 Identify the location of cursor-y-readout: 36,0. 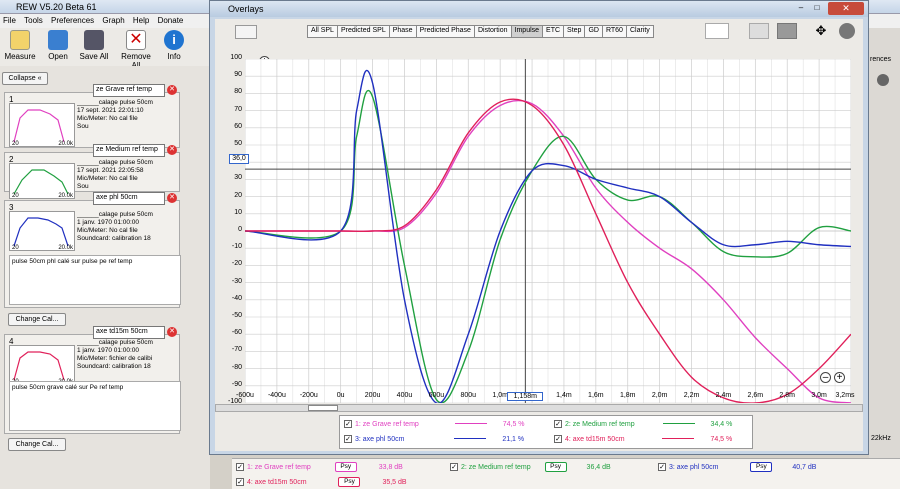
(239, 159).